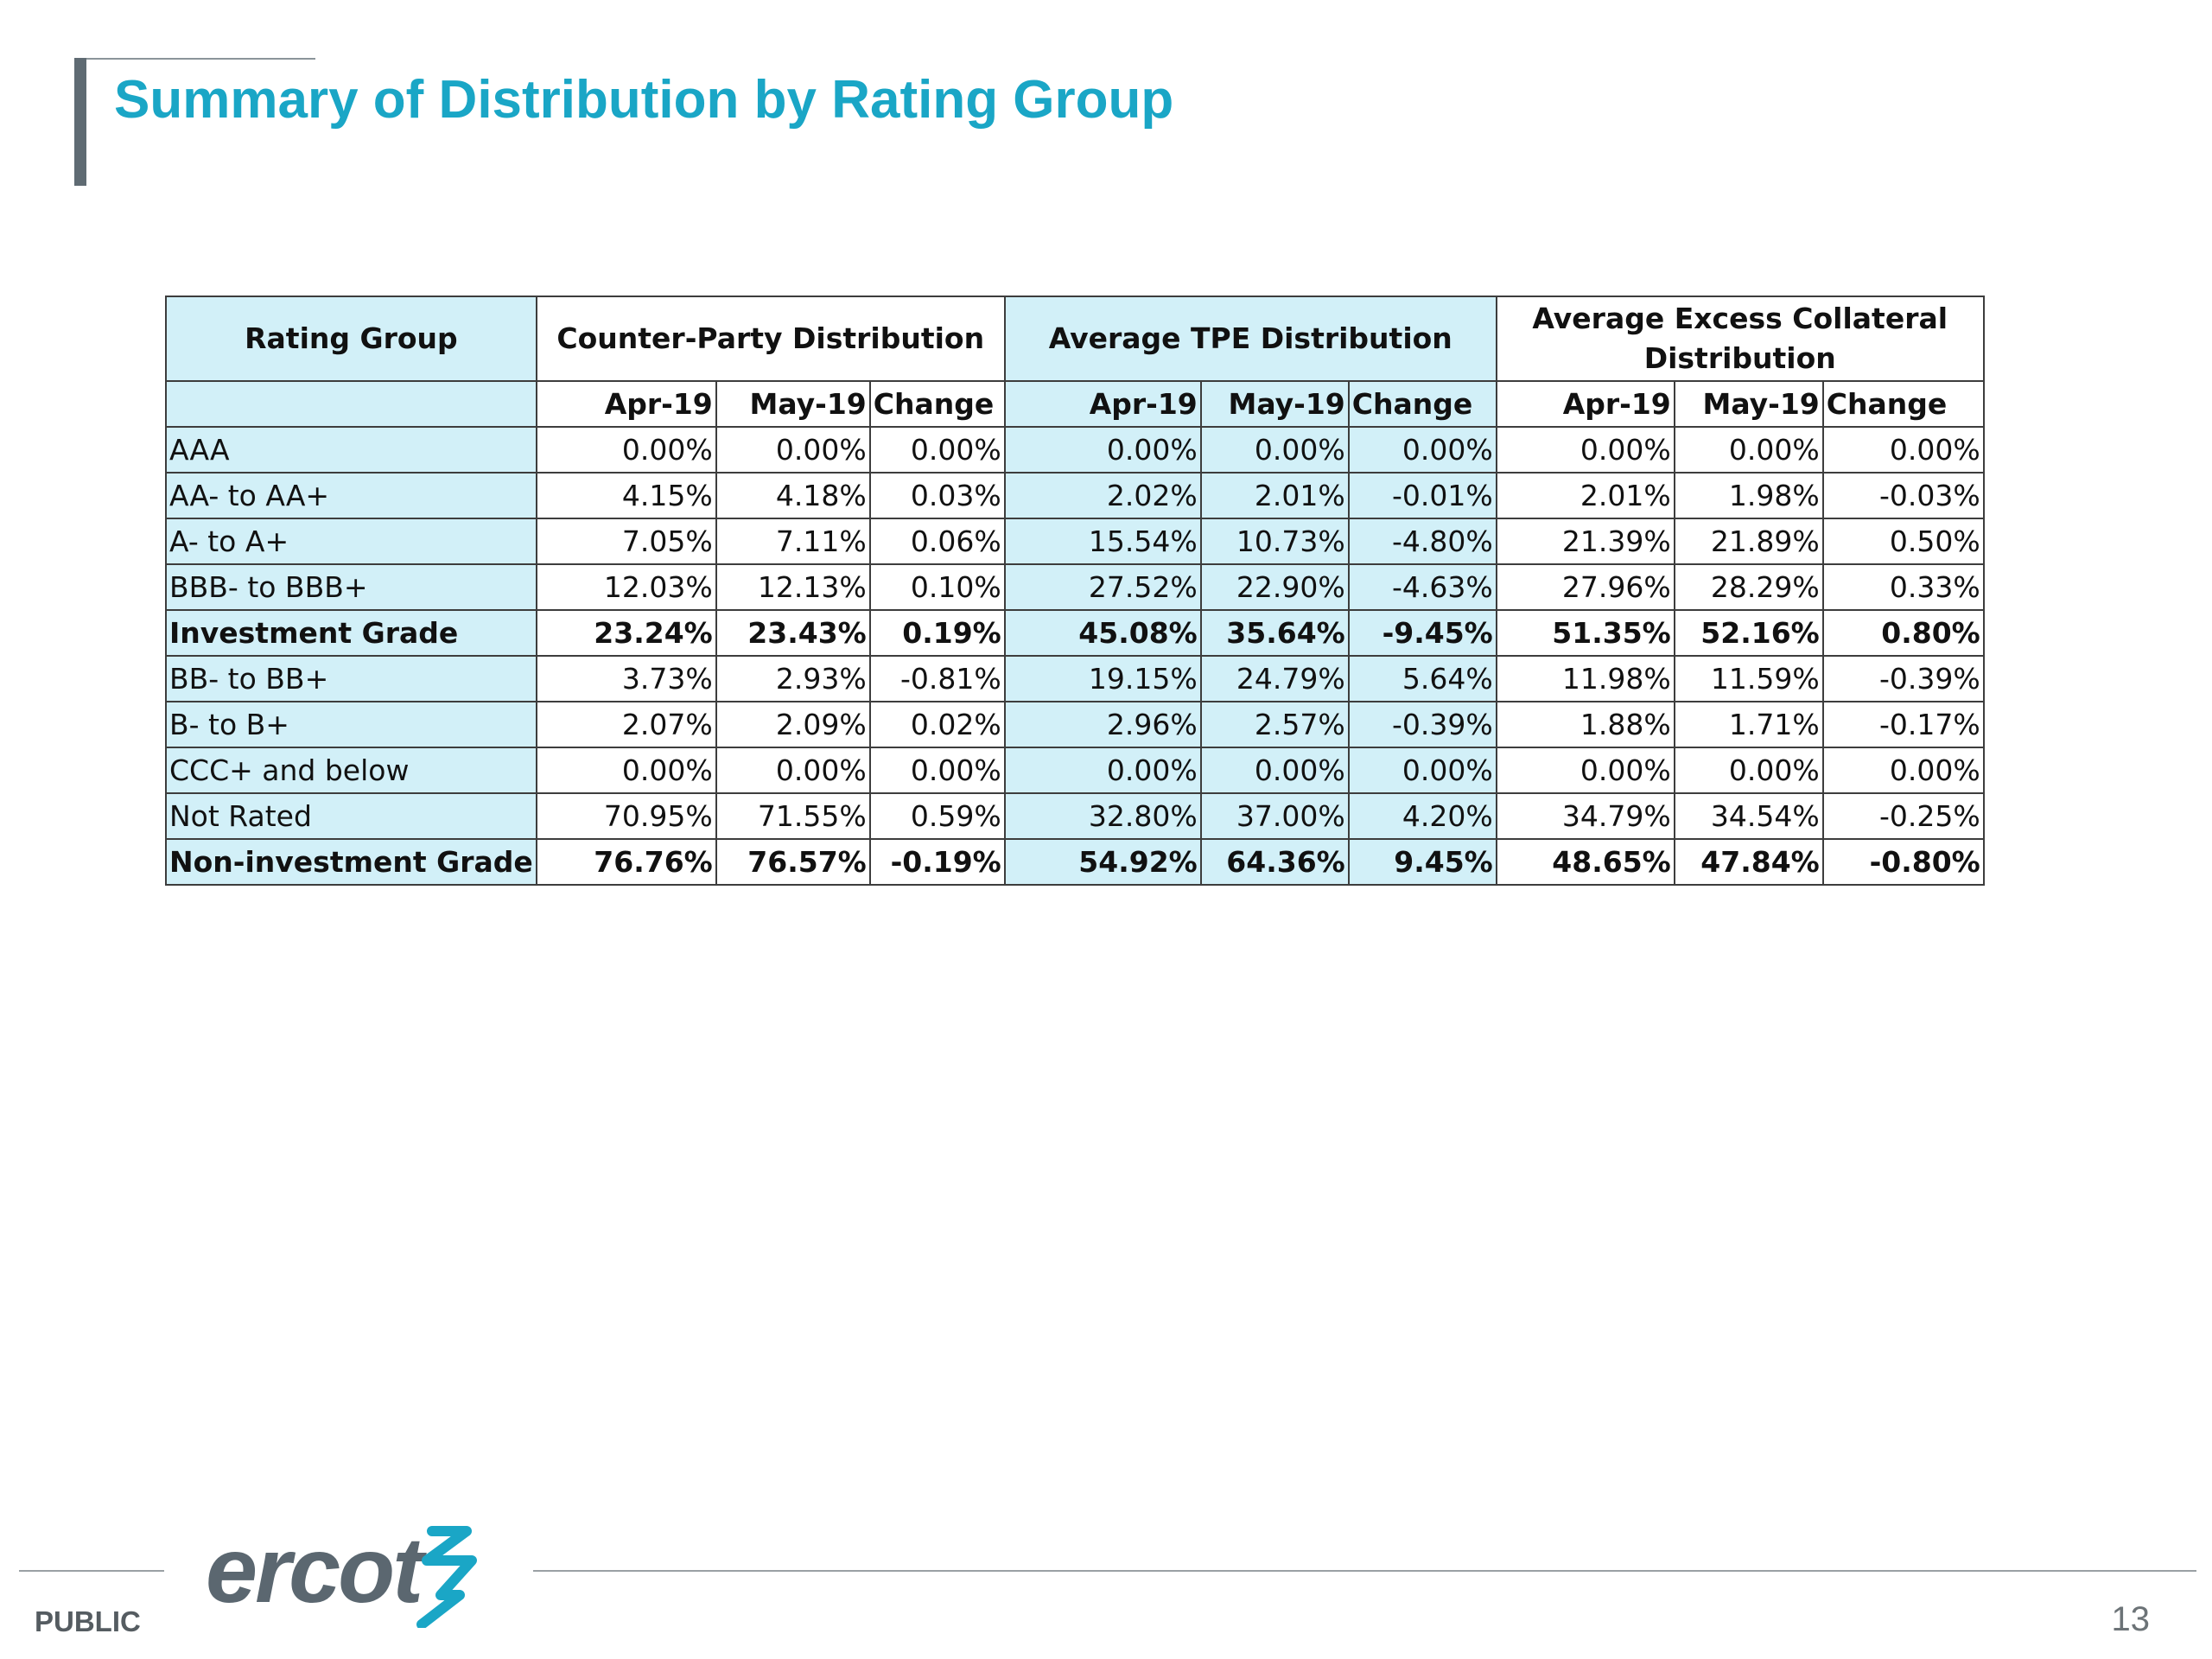 The image size is (2212, 1659). Describe the element at coordinates (2131, 1619) in the screenshot. I see `page-number: 13` at that location.